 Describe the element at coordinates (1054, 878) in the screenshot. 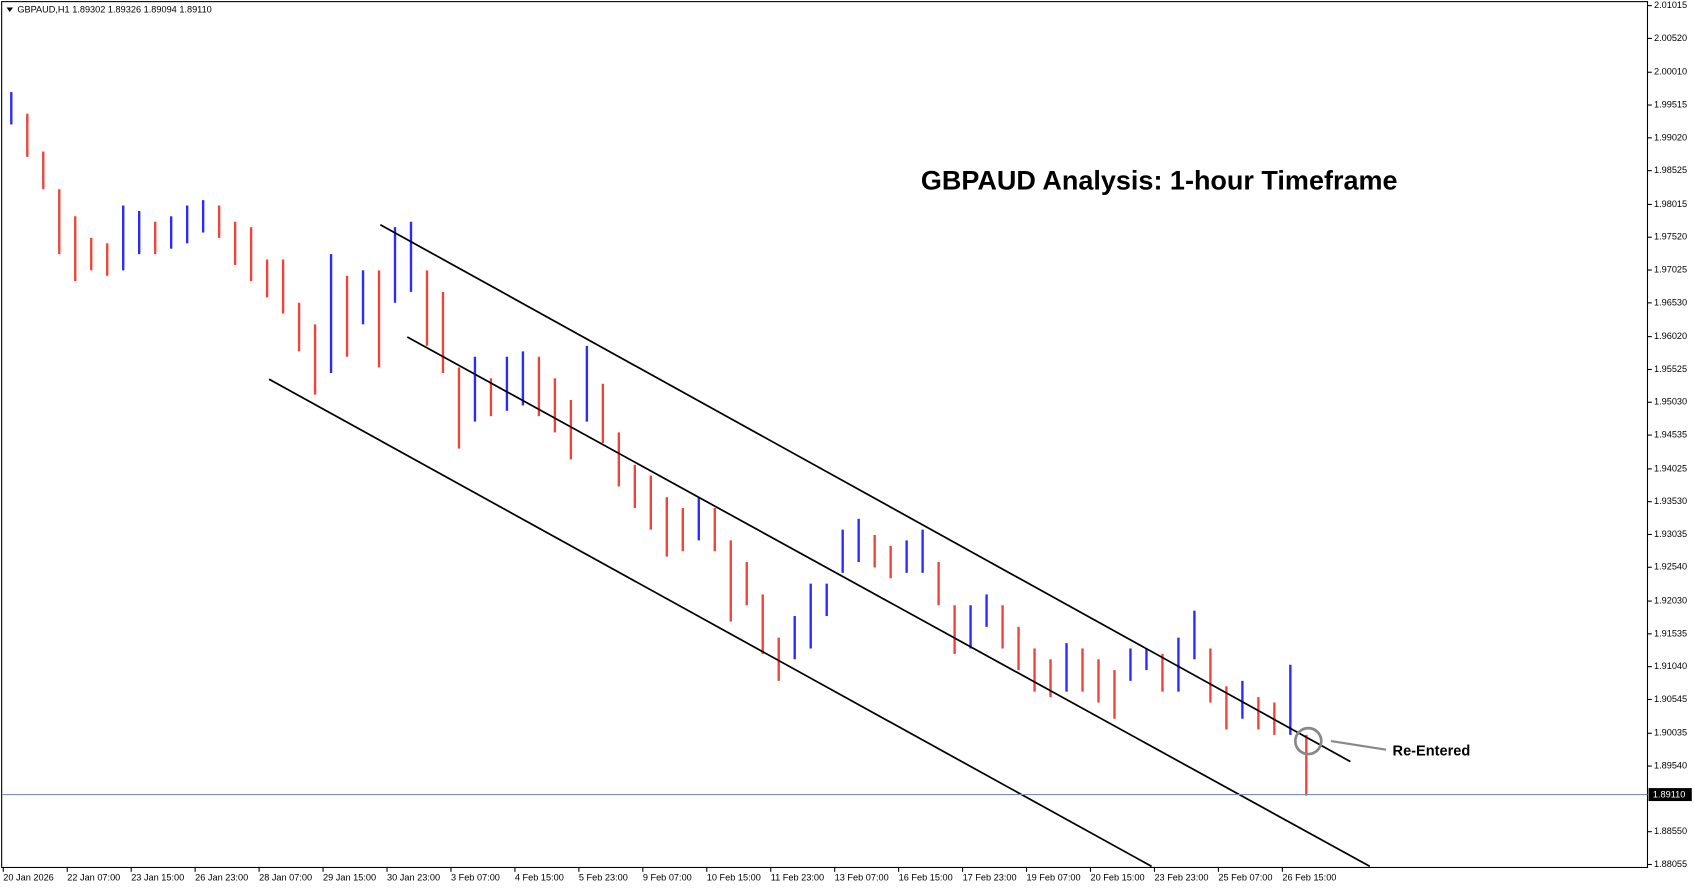

I see `x-tick-label: 19 Feb 07:00` at that location.